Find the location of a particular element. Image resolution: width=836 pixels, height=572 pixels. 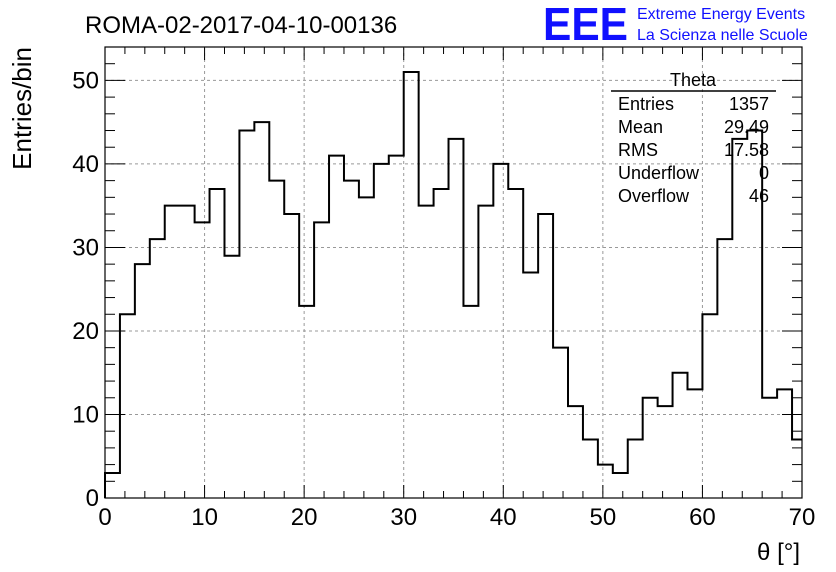

y-tick-label: 0 is located at coordinates (92, 498).